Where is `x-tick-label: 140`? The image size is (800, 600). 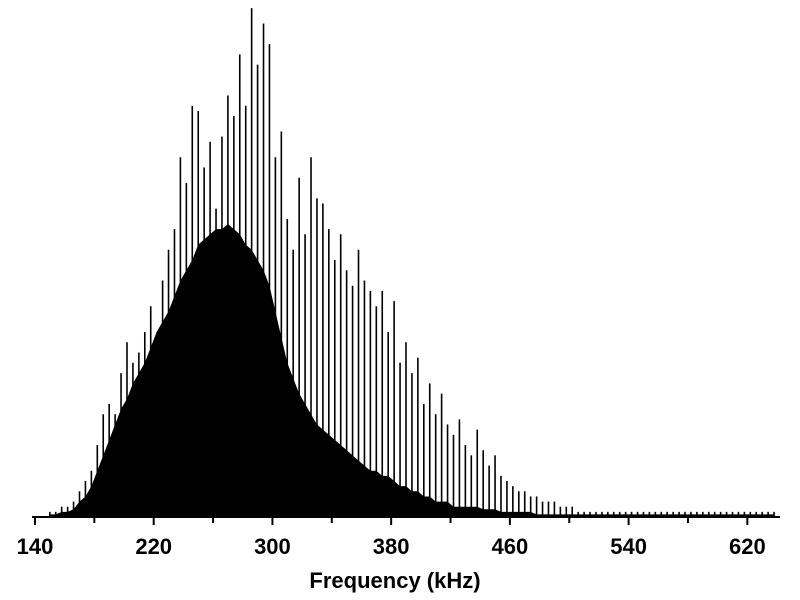 x-tick-label: 140 is located at coordinates (35, 546).